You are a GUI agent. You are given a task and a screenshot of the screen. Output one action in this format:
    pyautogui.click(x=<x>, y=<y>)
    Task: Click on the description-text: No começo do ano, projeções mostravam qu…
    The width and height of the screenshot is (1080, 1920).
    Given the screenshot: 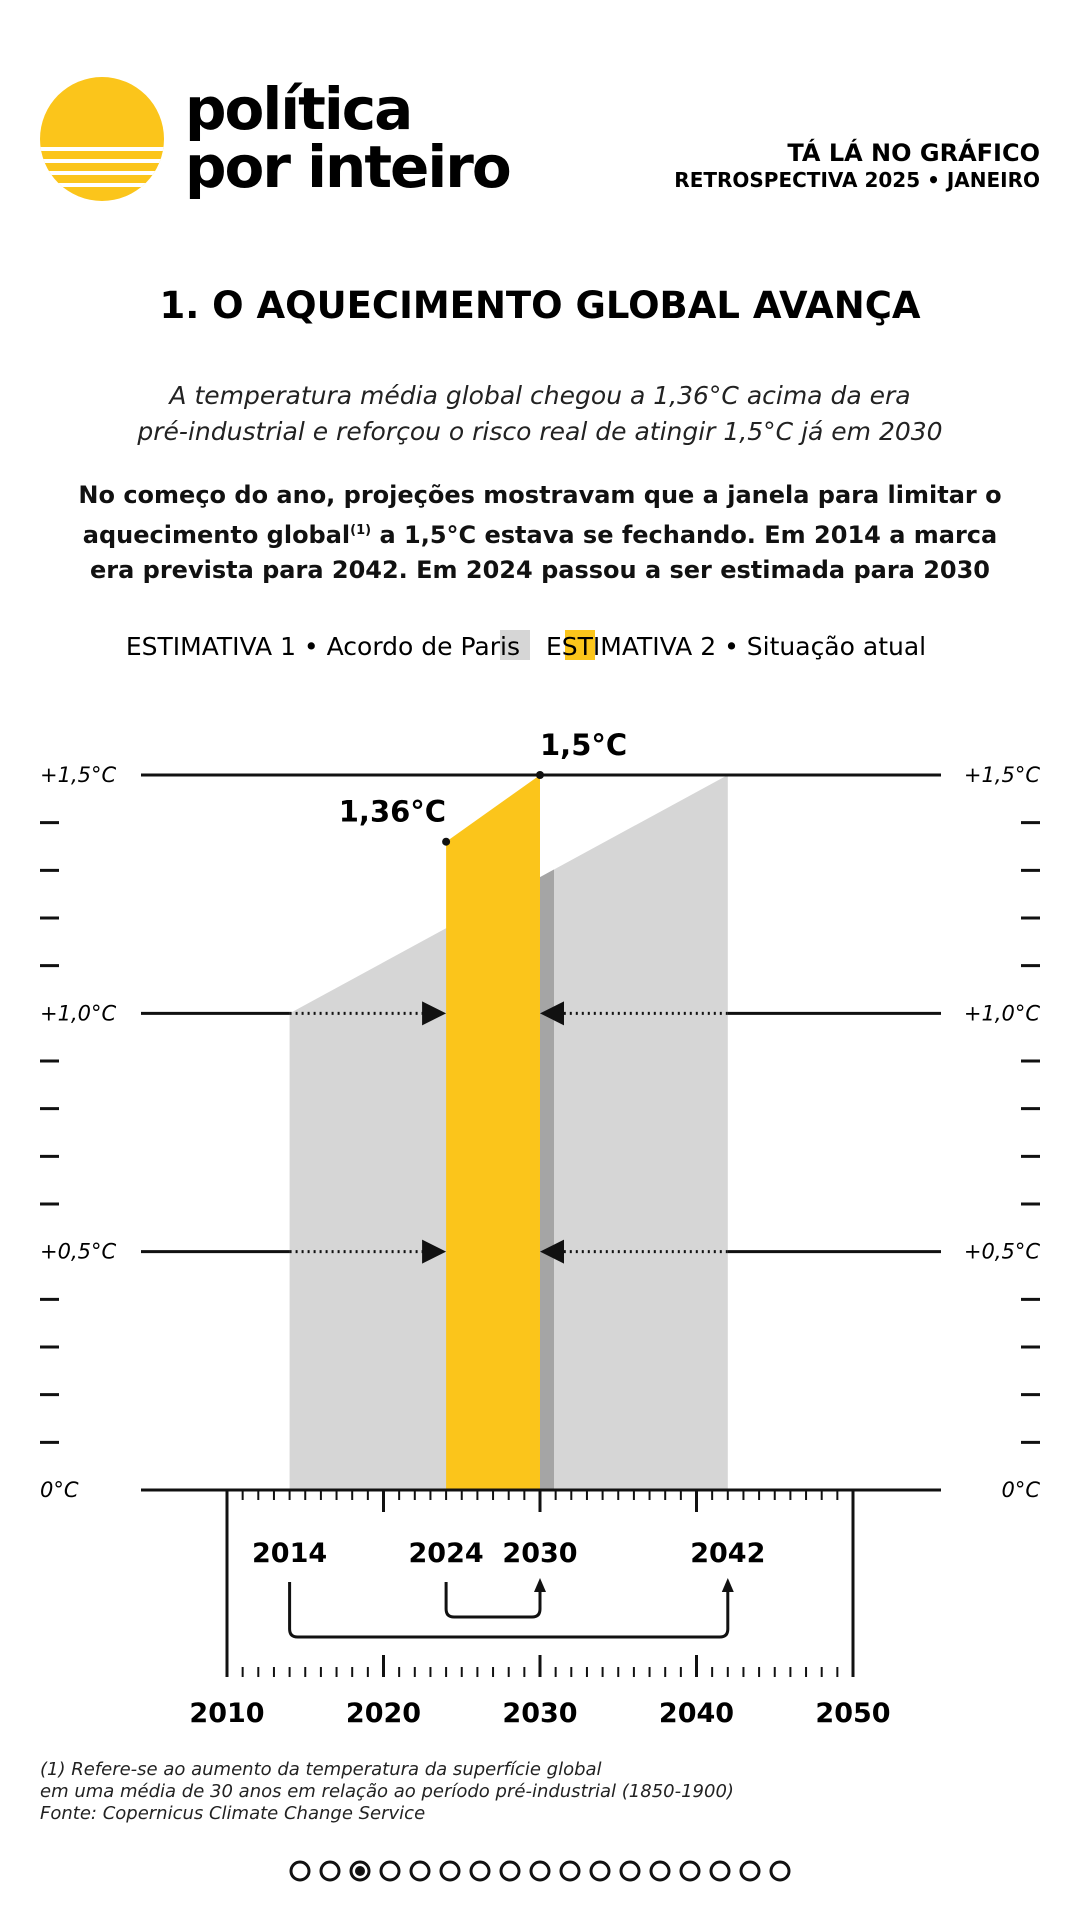 What is the action you would take?
    pyautogui.click(x=540, y=515)
    